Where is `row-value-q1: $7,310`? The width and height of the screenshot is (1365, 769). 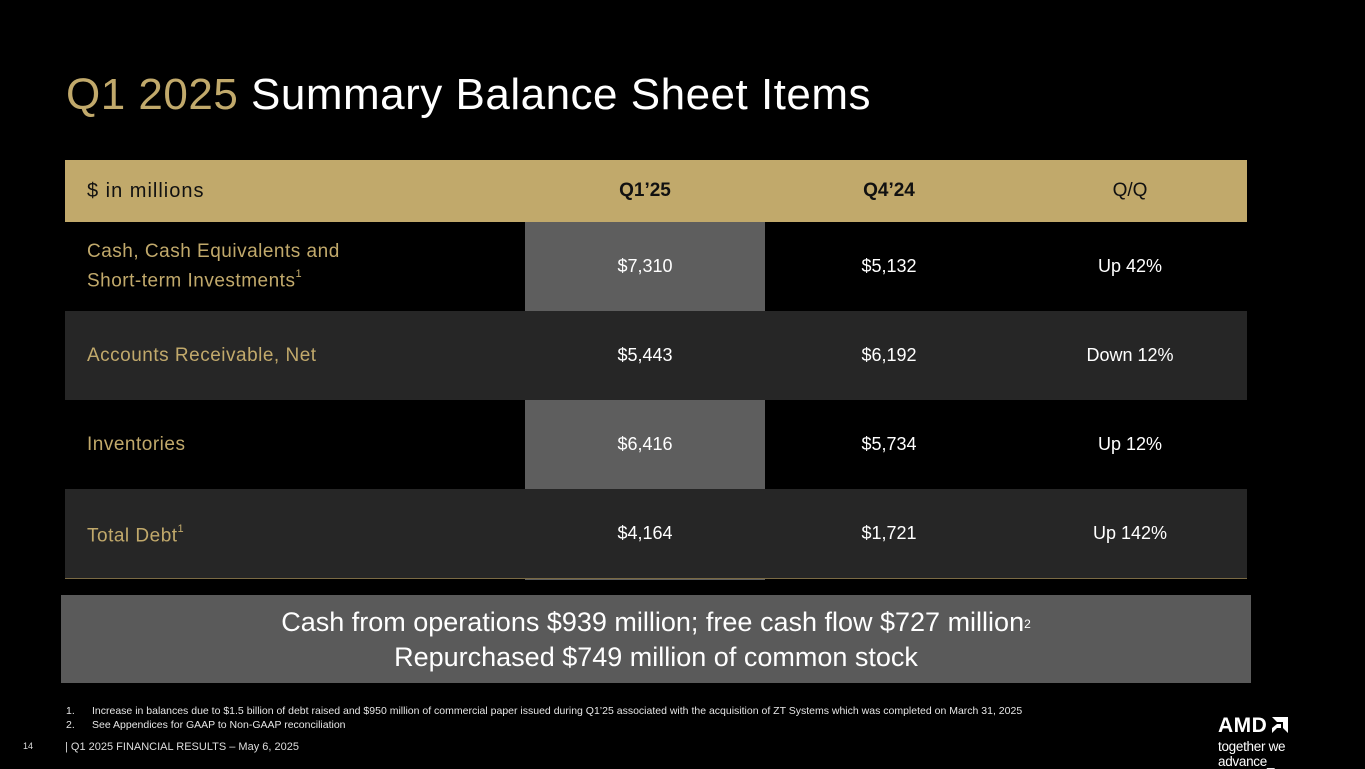
row-value-q1: $7,310 is located at coordinates (645, 266).